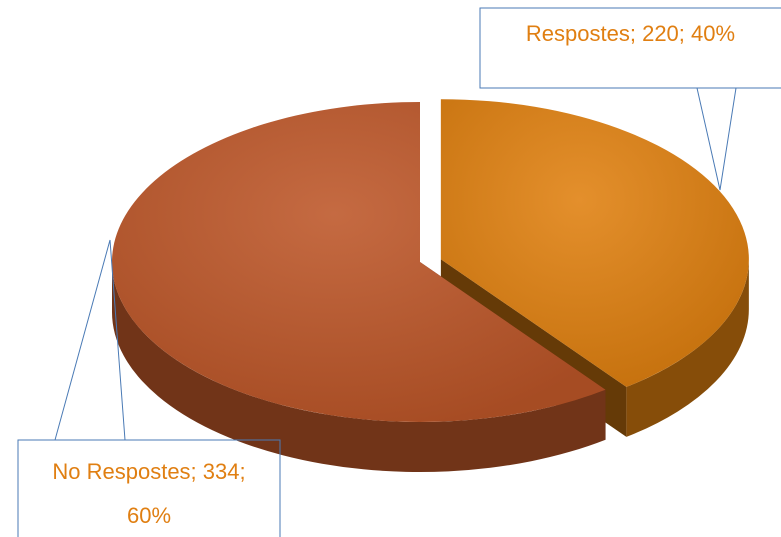  I want to click on data-label: No Respostes; 334; 60%, so click(149, 493).